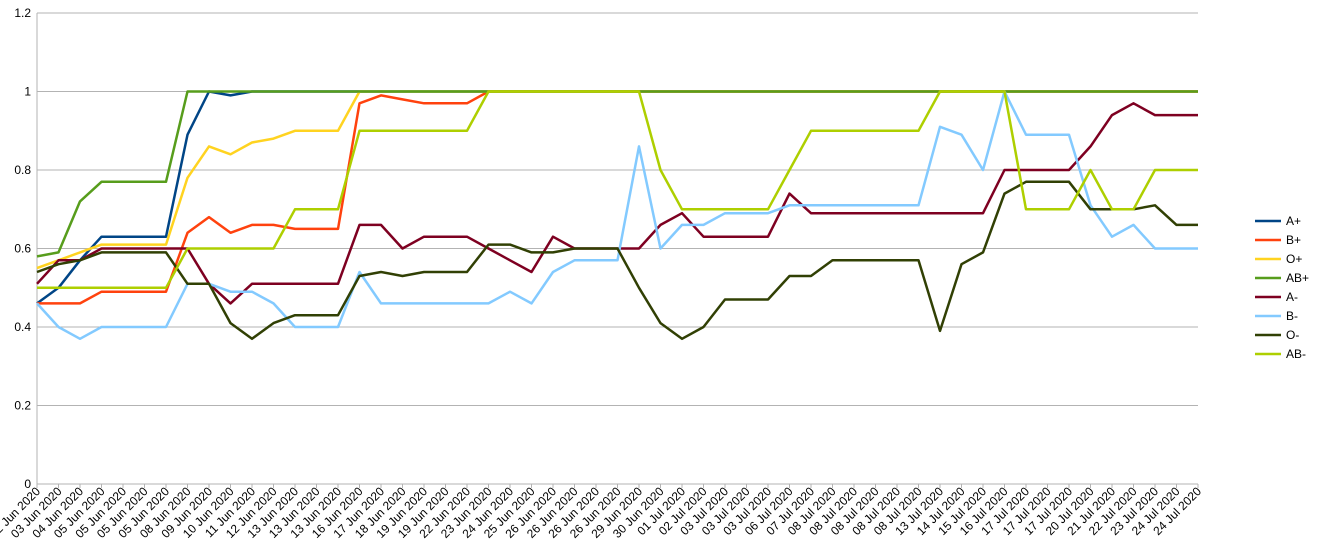  What do you see at coordinates (22, 13) in the screenshot?
I see `y-tick-label: 1.2` at bounding box center [22, 13].